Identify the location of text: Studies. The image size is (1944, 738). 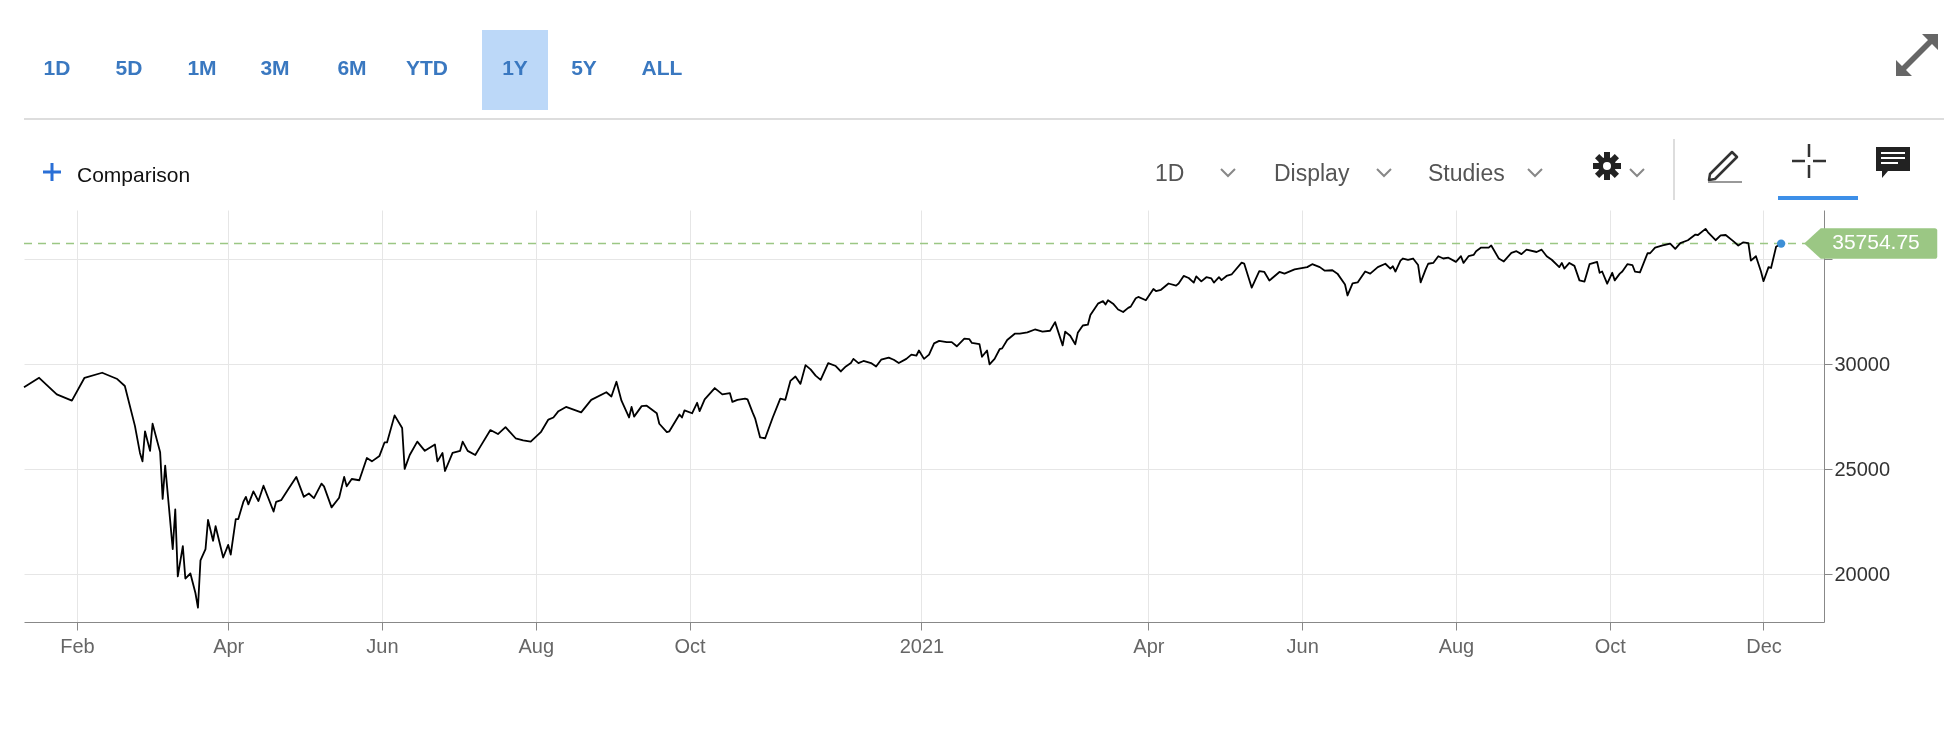
(1466, 173).